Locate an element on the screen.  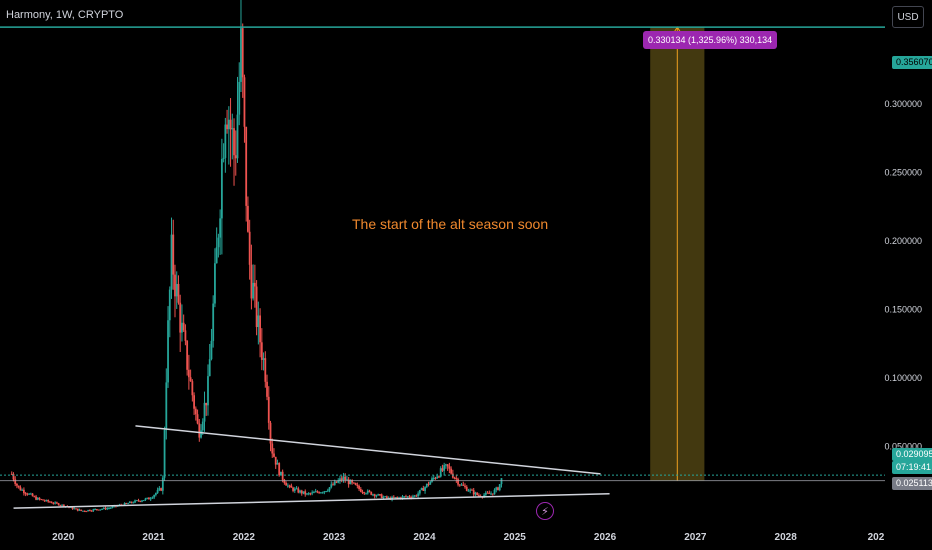
trendline-upper is located at coordinates (368, 450).